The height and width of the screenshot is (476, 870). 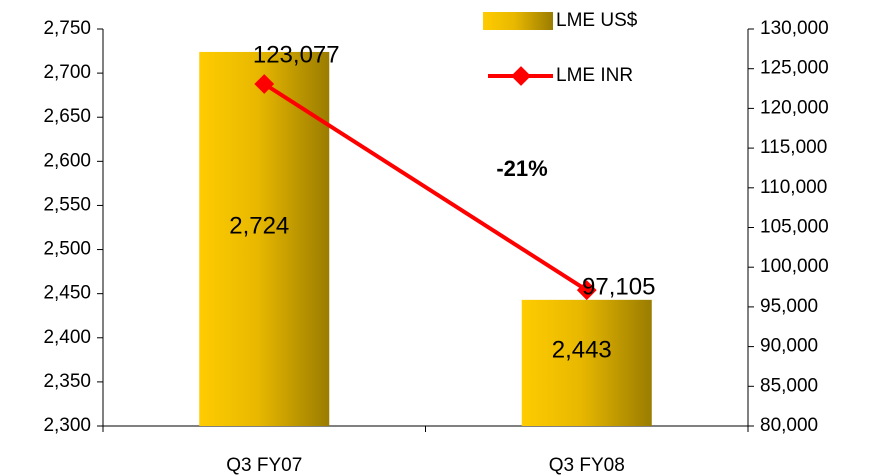 What do you see at coordinates (67, 160) in the screenshot?
I see `y-tick-label: 2,600` at bounding box center [67, 160].